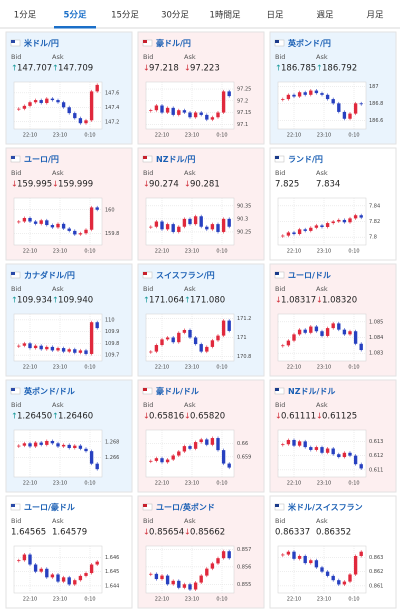 The image size is (400, 611). Describe the element at coordinates (49, 275) in the screenshot. I see `pair-name: カナダドル/円` at that location.